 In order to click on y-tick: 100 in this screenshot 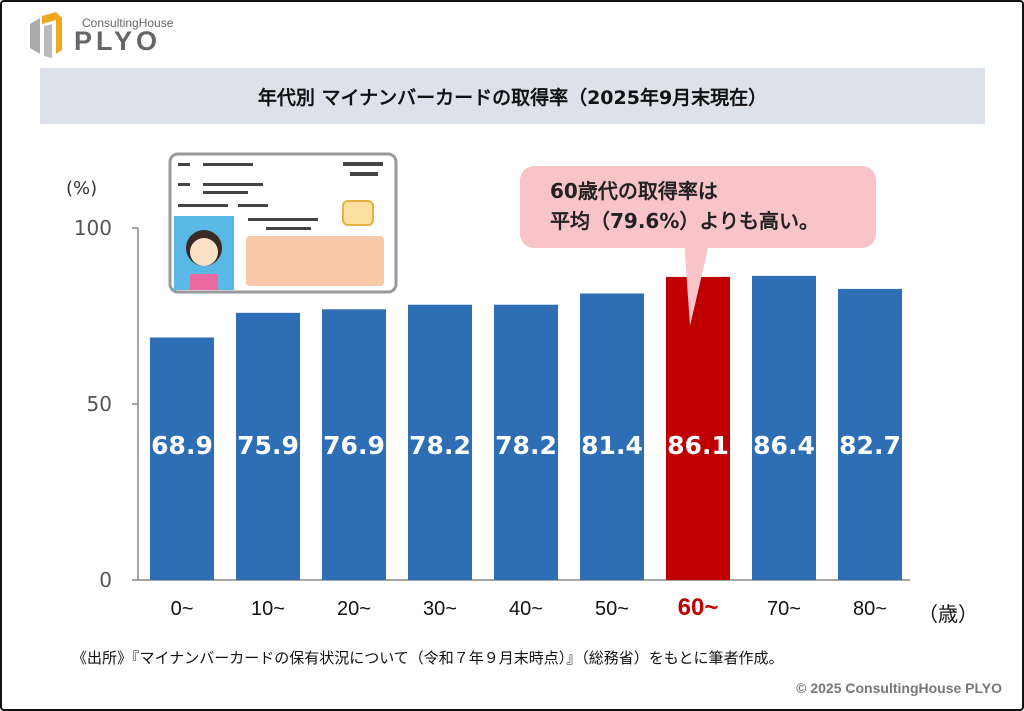, I will do `click(92, 228)`.